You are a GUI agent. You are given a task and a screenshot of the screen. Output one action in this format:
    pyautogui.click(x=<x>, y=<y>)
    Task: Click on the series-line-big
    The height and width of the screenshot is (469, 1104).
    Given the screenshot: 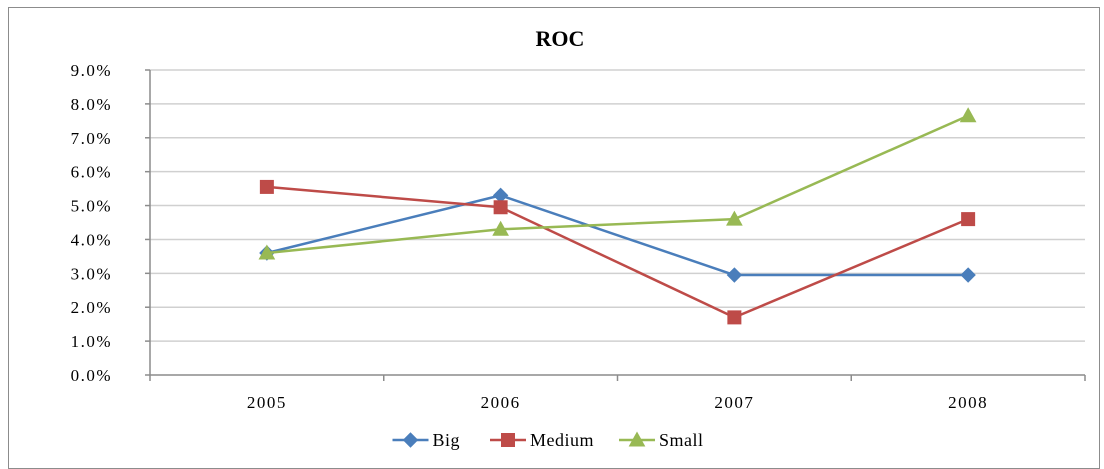 What is the action you would take?
    pyautogui.click(x=617, y=235)
    